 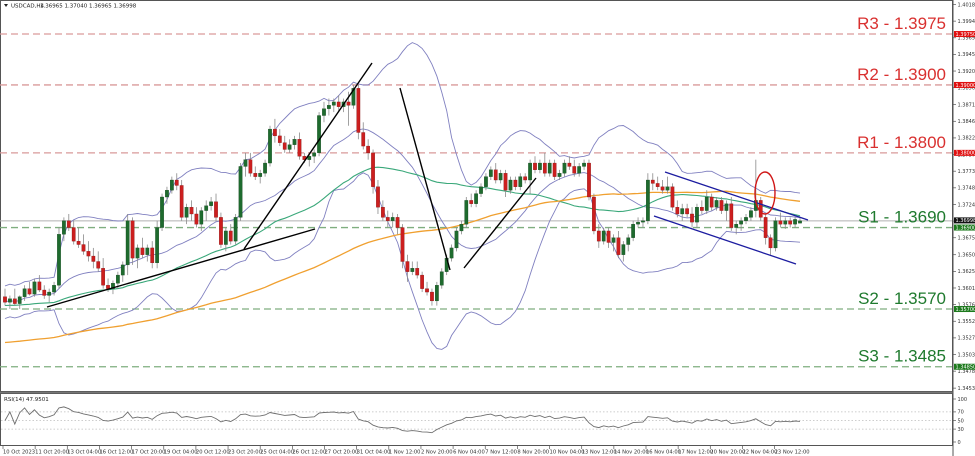 What do you see at coordinates (966, 355) in the screenshot?
I see `price-tick: 1.35030` at bounding box center [966, 355].